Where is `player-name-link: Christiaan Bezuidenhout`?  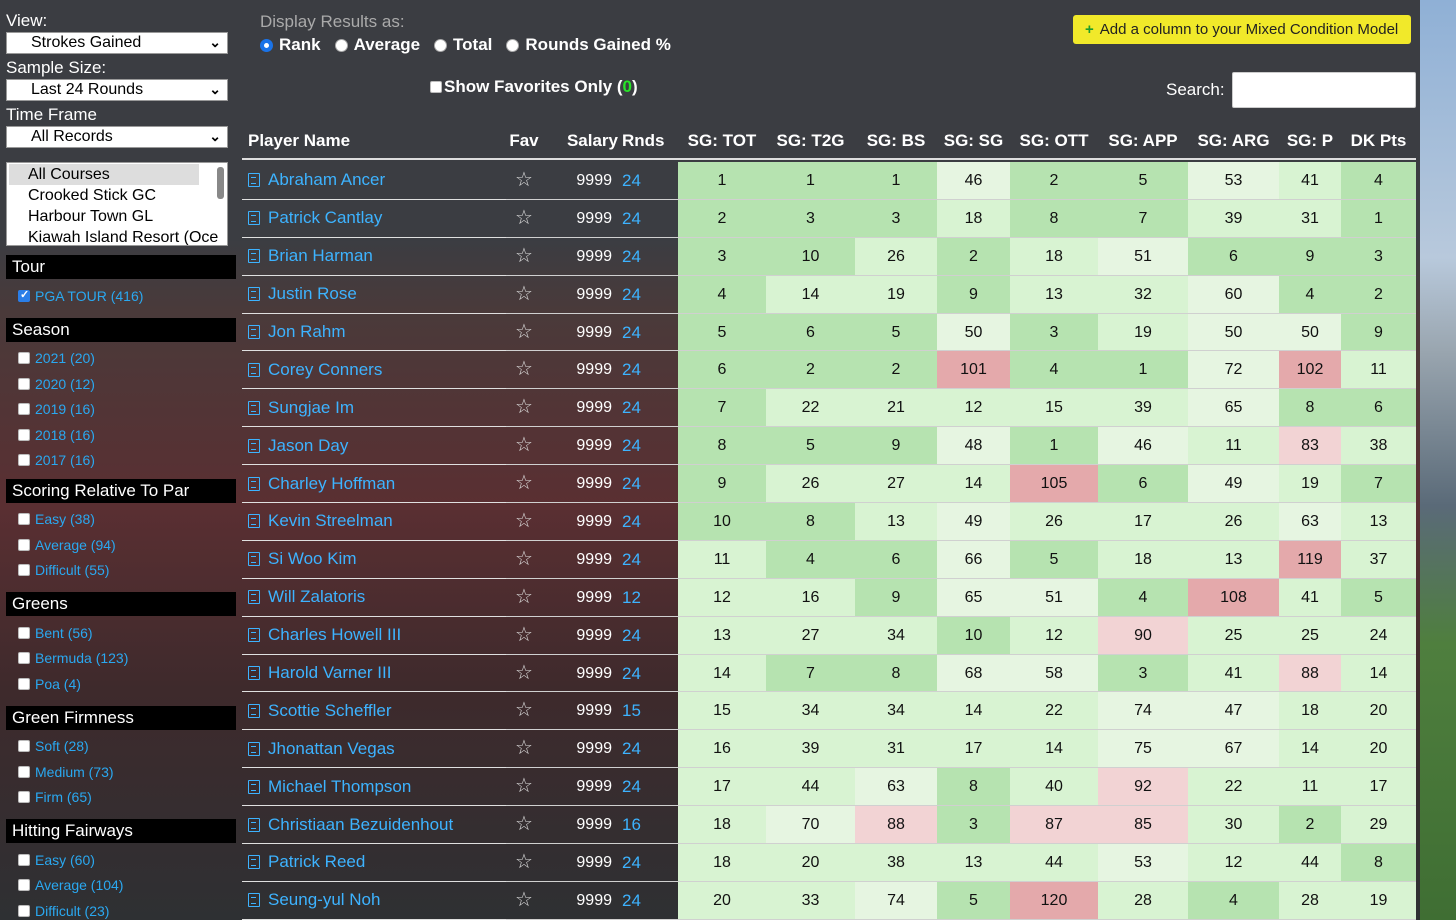 player-name-link: Christiaan Bezuidenhout is located at coordinates (361, 824).